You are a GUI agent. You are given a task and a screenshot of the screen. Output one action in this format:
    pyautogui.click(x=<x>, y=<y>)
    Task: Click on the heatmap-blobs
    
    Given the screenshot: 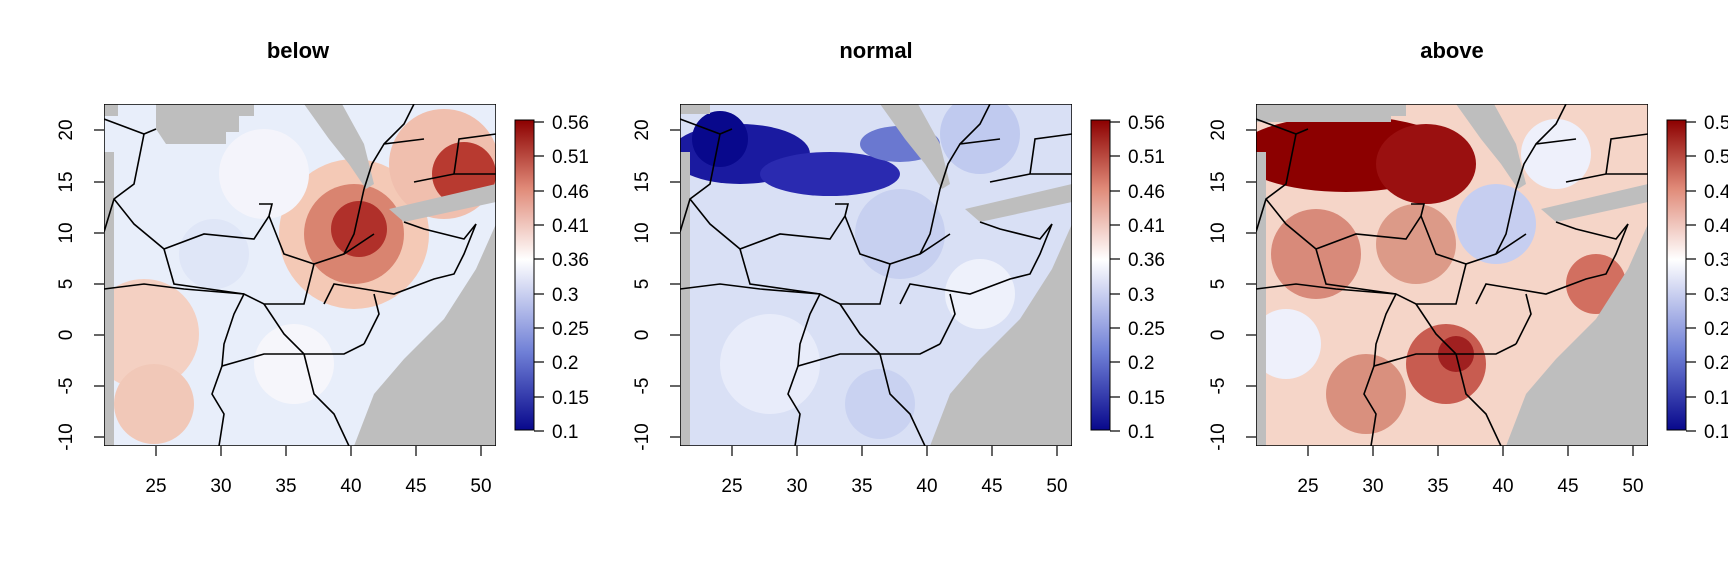 What is the action you would take?
    pyautogui.click(x=1441, y=275)
    